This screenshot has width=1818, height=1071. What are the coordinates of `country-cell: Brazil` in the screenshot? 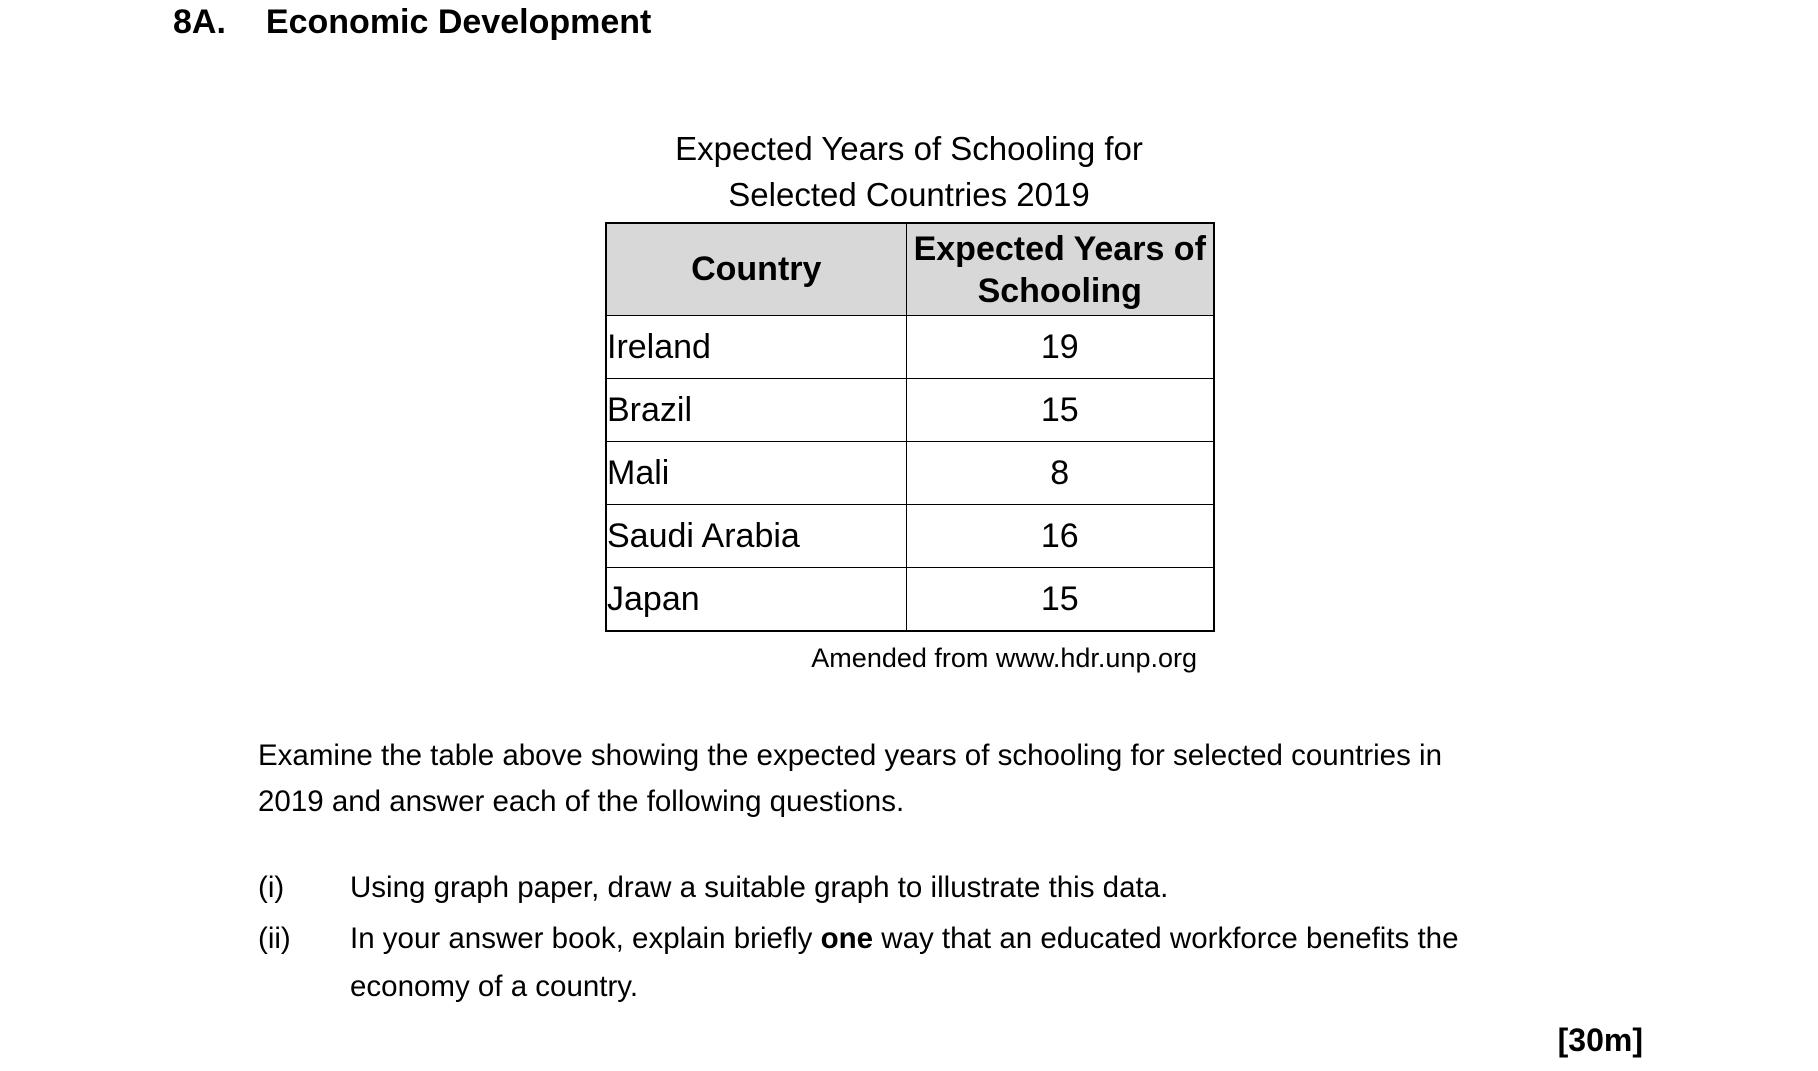 It's located at (756, 410).